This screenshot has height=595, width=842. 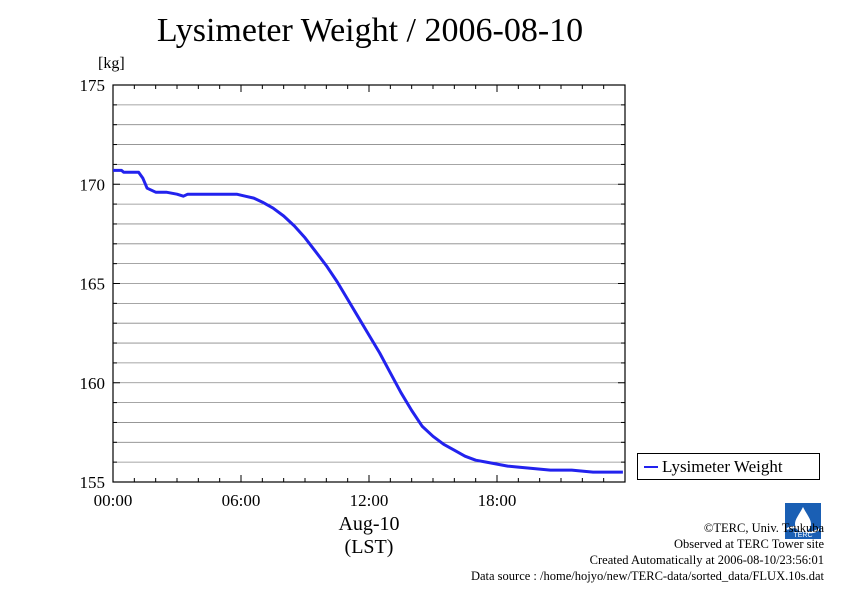 I want to click on credit-copyright: ©TERC, Univ. Tsukuba, so click(x=763, y=528).